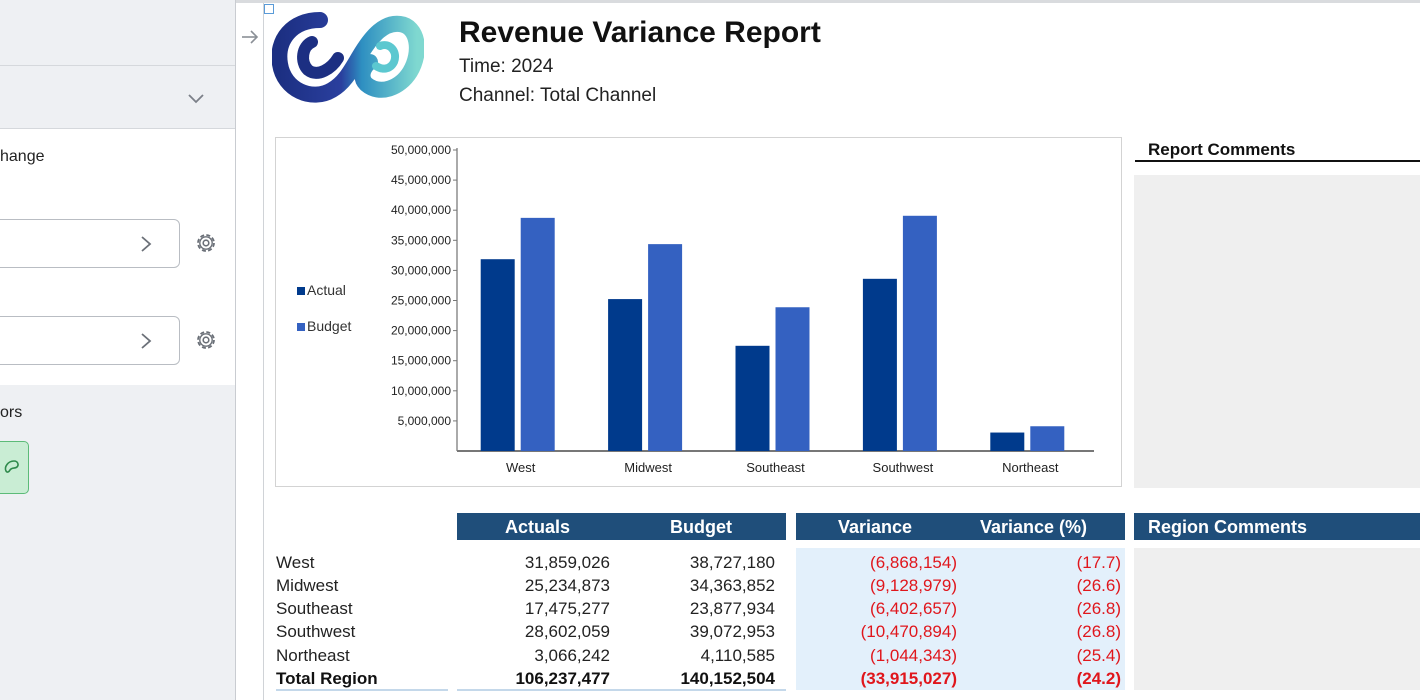 This screenshot has height=700, width=1420. What do you see at coordinates (960, 619) in the screenshot?
I see `variance-column-bg` at bounding box center [960, 619].